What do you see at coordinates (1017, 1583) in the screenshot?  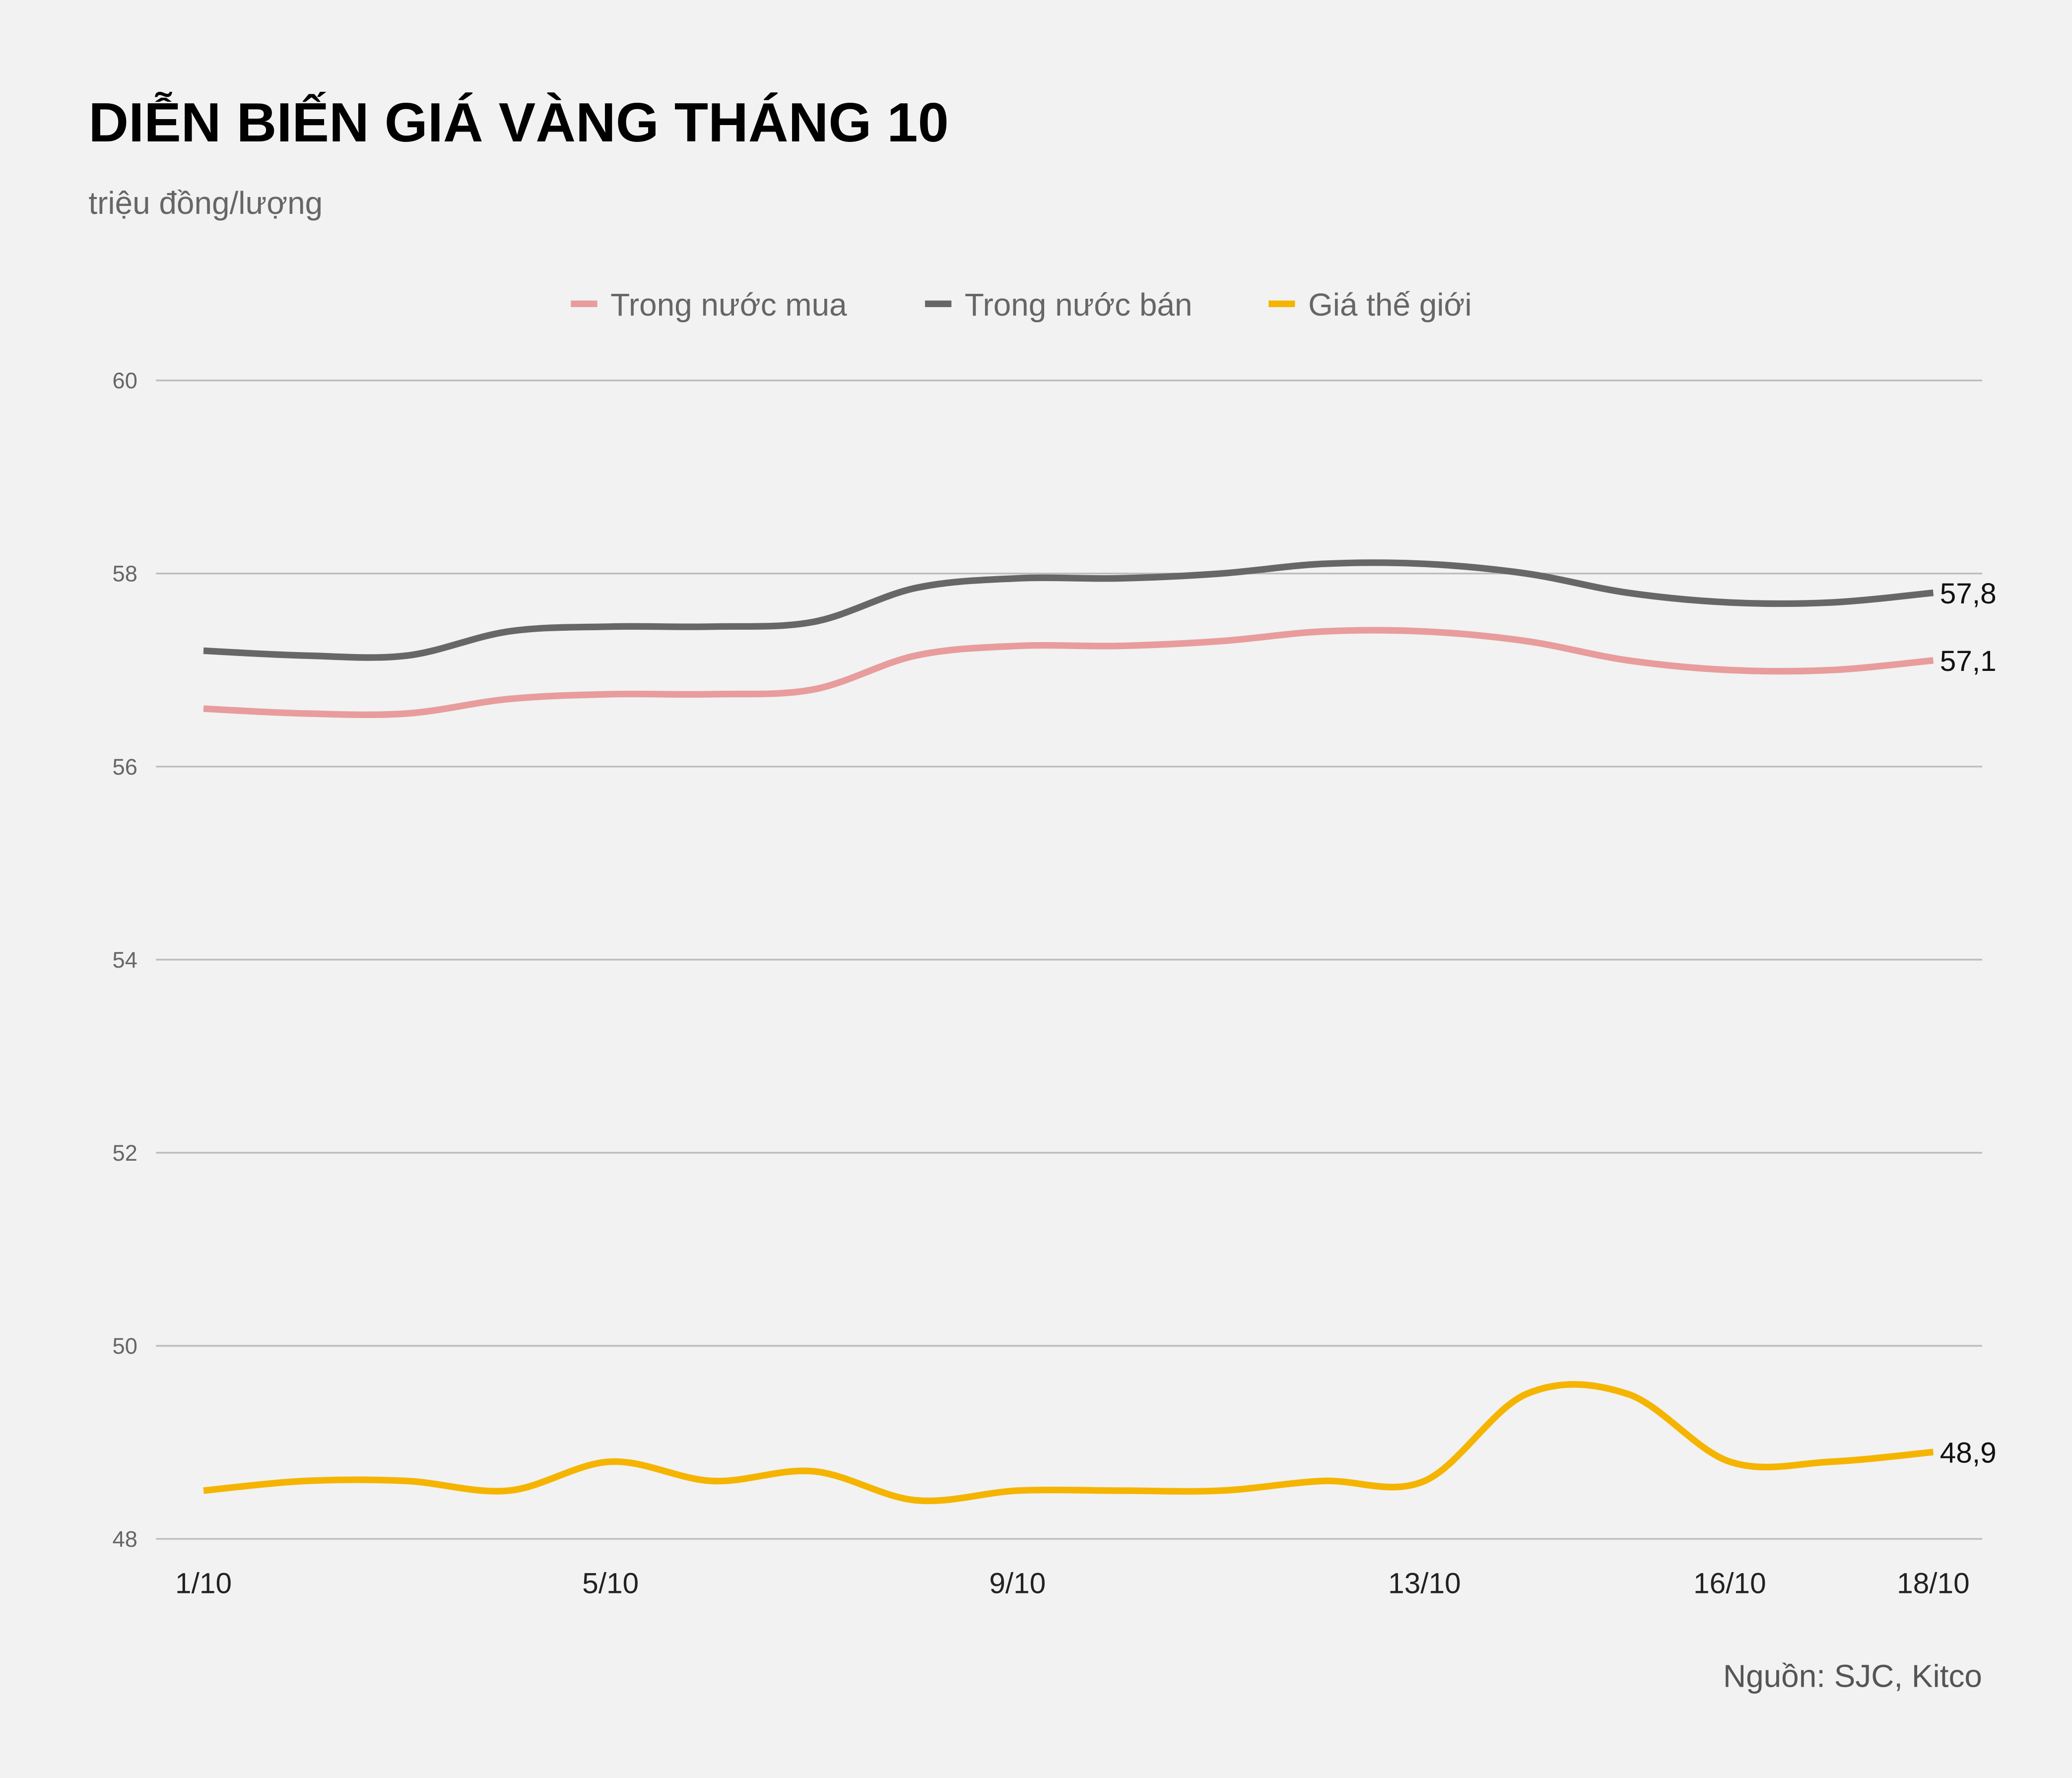 I see `x-tick-label: 9/10` at bounding box center [1017, 1583].